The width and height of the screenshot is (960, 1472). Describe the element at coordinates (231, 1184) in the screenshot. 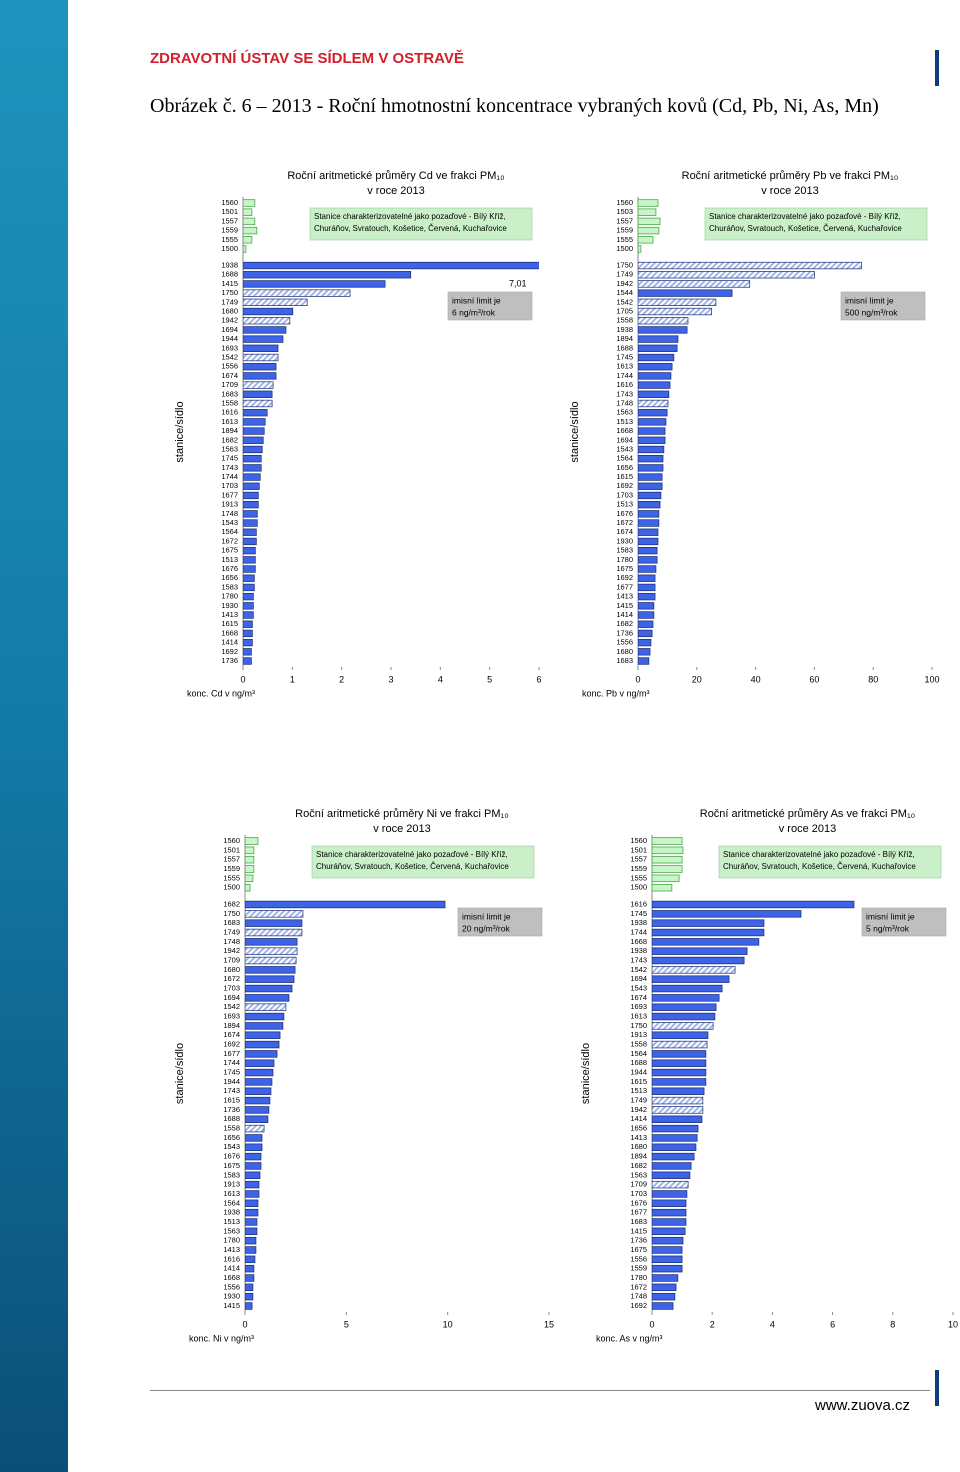

I see `category-label: 1913` at that location.